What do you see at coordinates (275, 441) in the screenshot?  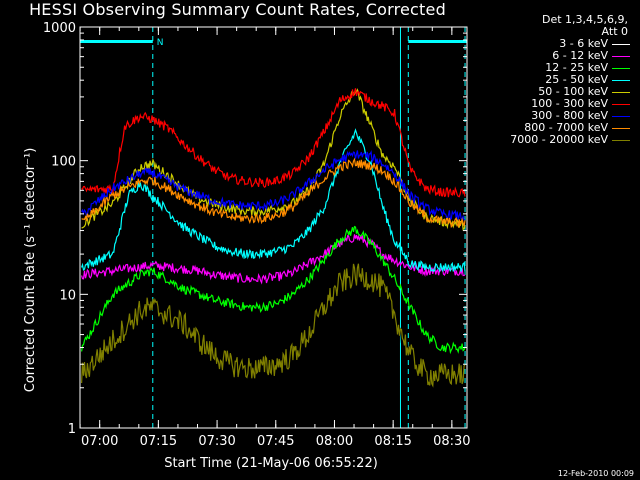 I see `x-tick-label: 07:45` at bounding box center [275, 441].